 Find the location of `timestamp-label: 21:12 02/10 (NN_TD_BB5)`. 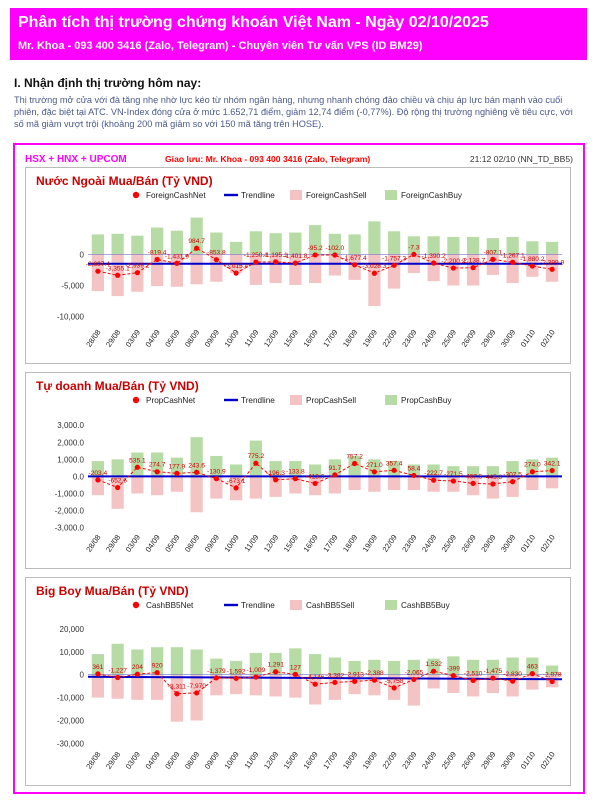

timestamp-label: 21:12 02/10 (NN_TD_BB5) is located at coordinates (521, 159).